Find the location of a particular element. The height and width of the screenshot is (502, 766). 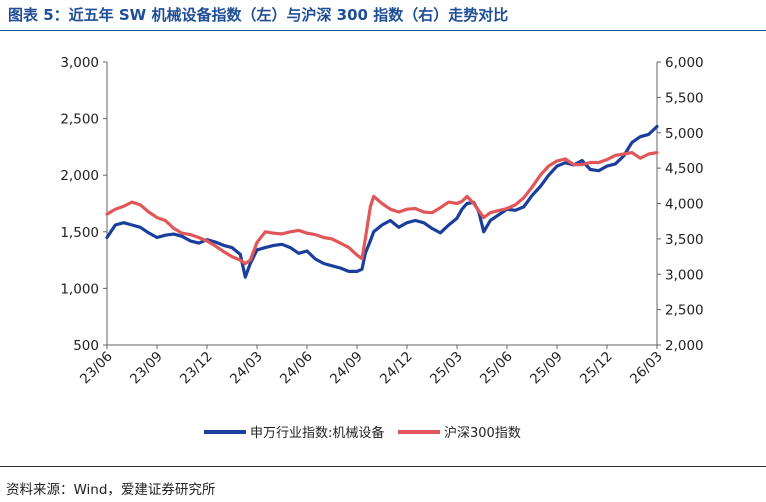

title-divider is located at coordinates (383, 30).